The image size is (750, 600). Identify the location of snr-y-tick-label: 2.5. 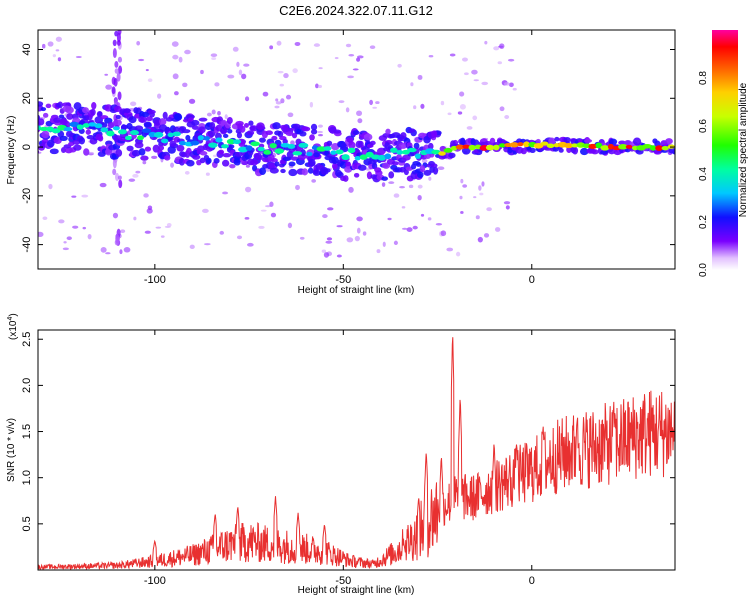
(27, 339).